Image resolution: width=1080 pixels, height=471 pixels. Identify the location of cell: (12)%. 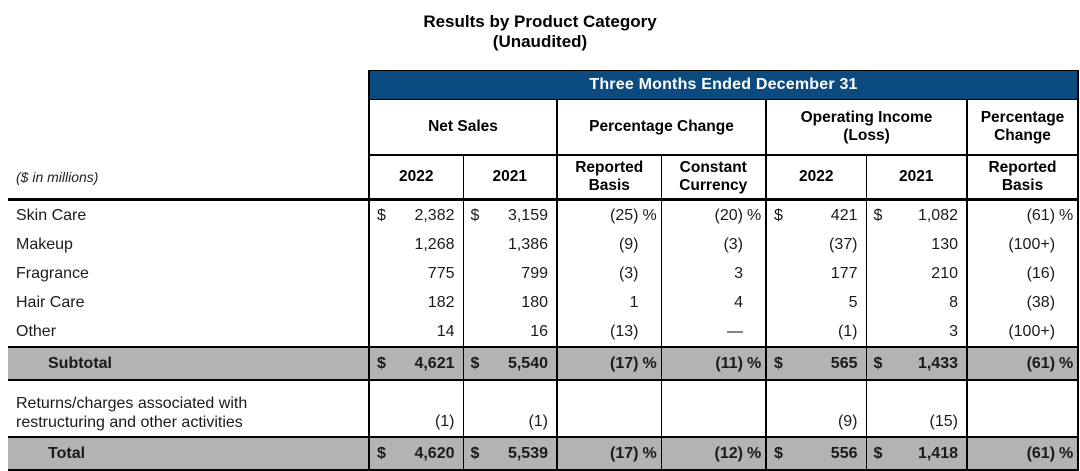
(713, 453).